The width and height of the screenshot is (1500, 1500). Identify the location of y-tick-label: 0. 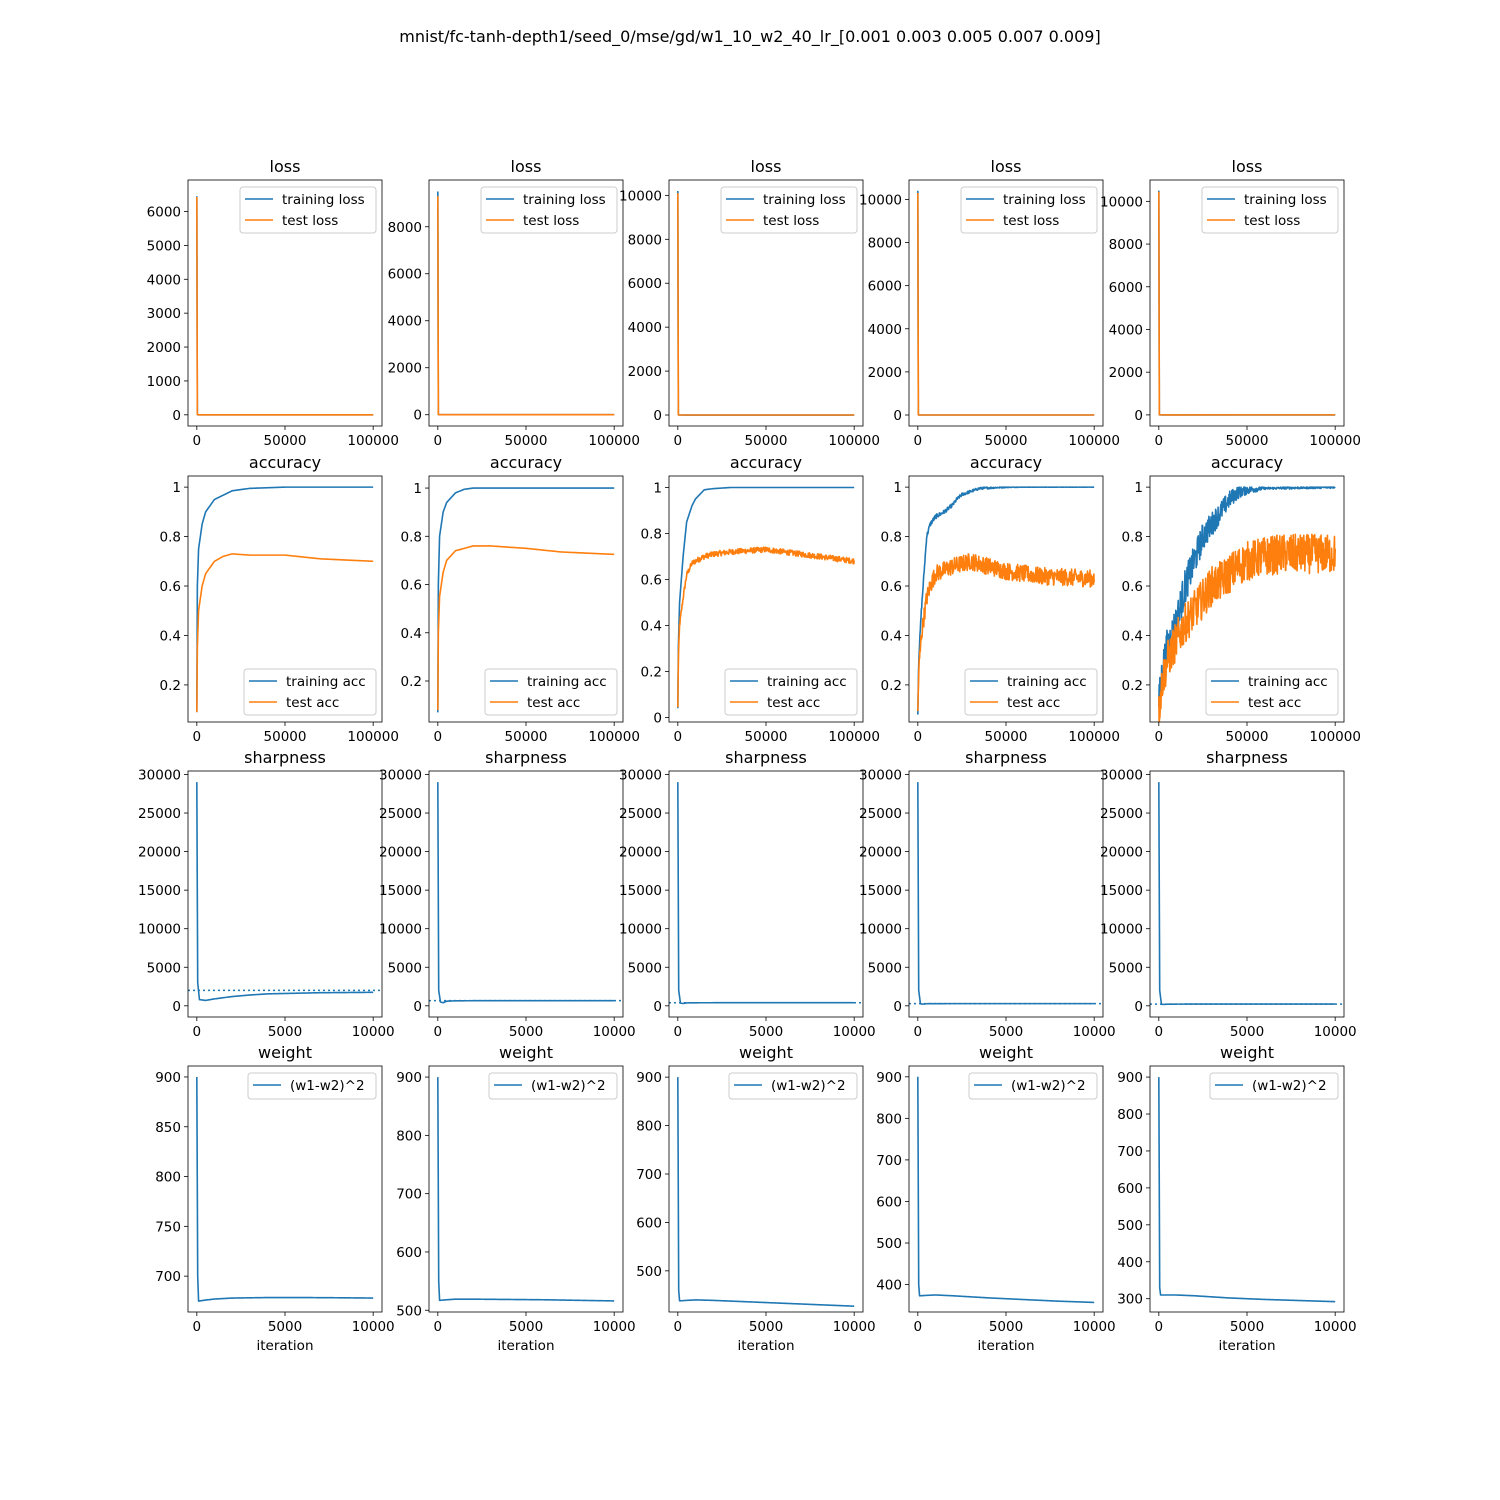
(417, 416).